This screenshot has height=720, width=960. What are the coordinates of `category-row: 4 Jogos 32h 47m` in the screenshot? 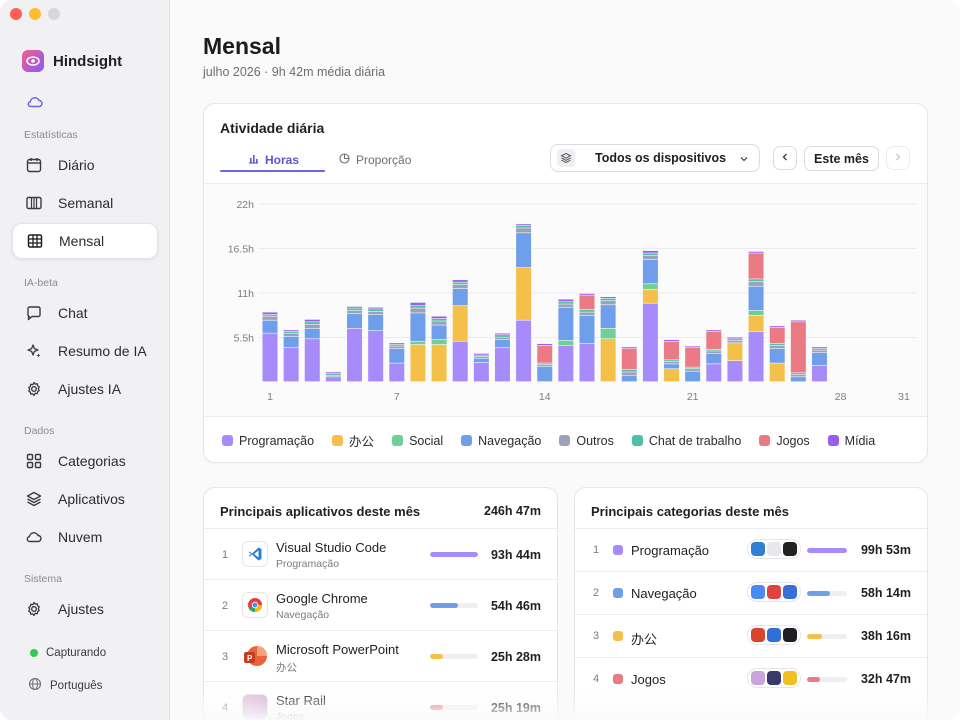 It's located at (751, 678).